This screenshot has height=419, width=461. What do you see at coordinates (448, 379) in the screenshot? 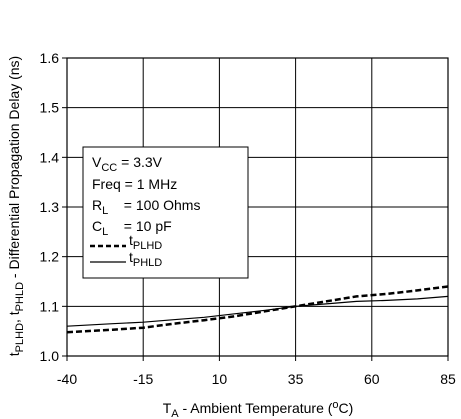
I see `x-tick-label: 85` at bounding box center [448, 379].